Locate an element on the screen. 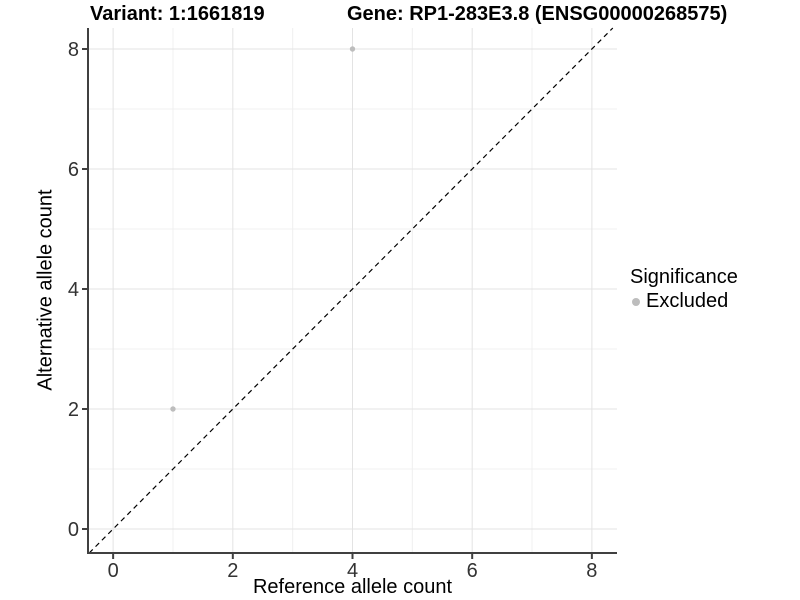 This screenshot has width=800, height=600. y-axis-title: Alternative allele count is located at coordinates (45, 290).